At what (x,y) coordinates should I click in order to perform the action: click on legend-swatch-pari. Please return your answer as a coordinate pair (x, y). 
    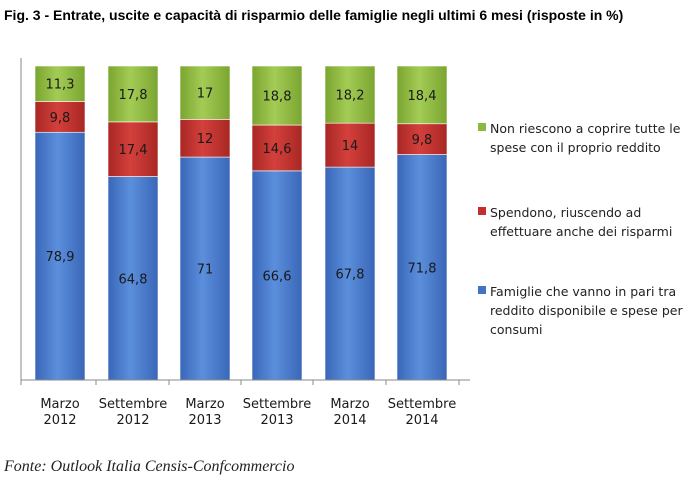
    Looking at the image, I should click on (482, 290).